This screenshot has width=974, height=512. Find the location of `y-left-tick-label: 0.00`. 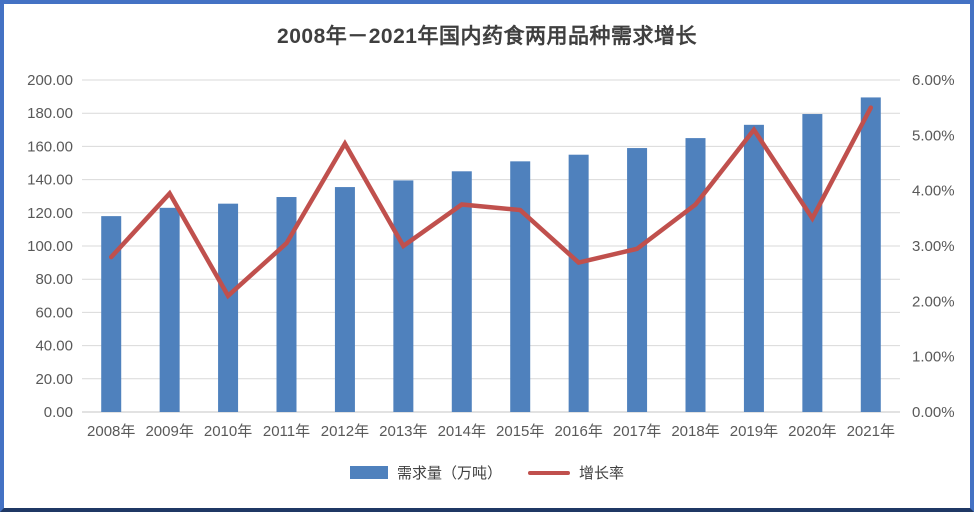

y-left-tick-label: 0.00 is located at coordinates (58, 412).